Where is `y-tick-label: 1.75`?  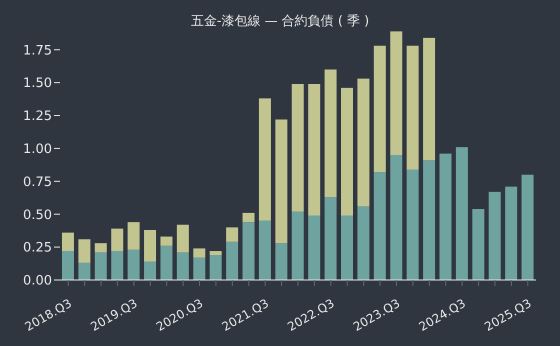
y-tick-label: 1.75 is located at coordinates (37, 50).